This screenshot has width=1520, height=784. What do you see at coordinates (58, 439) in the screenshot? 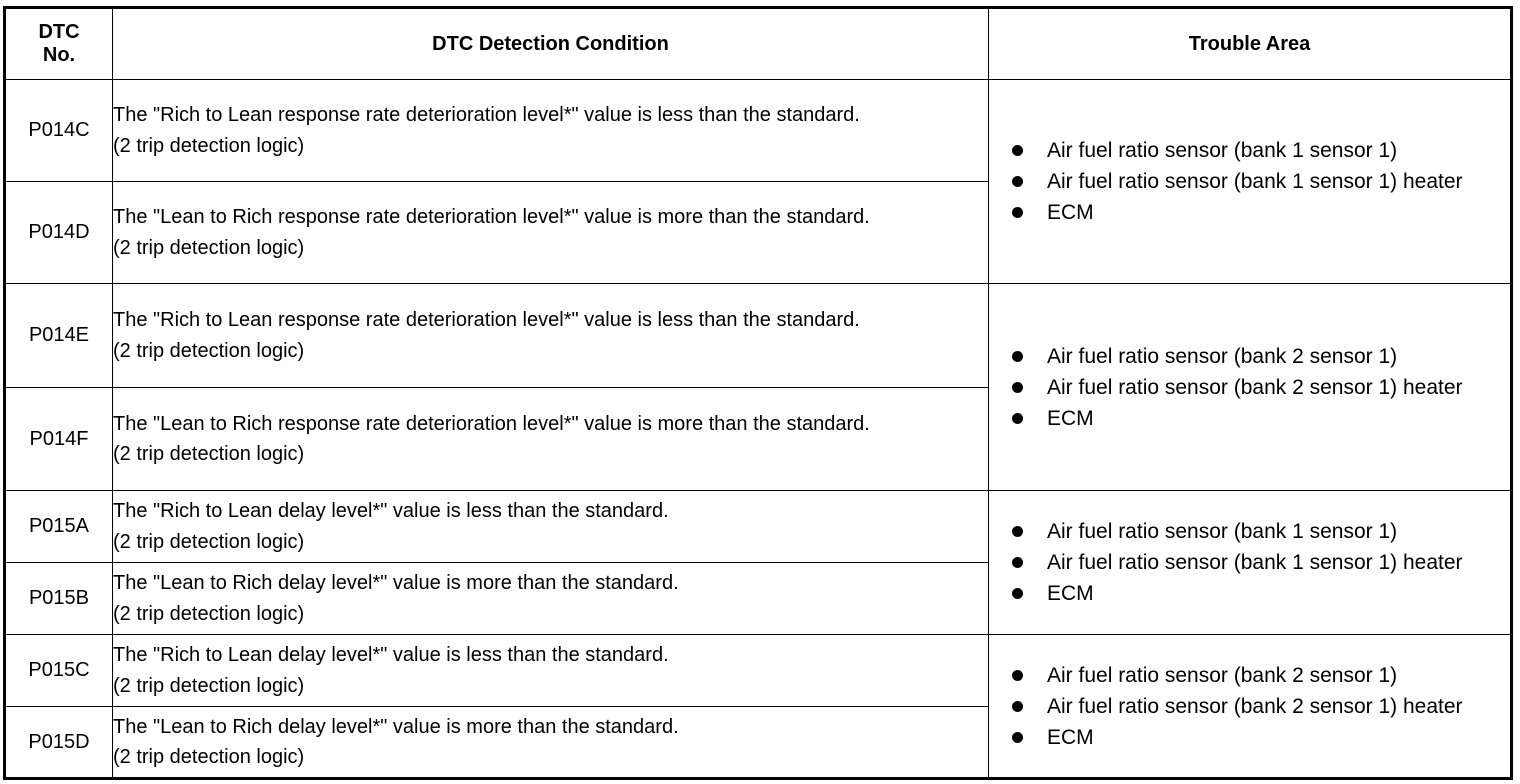
I see `dtc-code: P014F` at bounding box center [58, 439].